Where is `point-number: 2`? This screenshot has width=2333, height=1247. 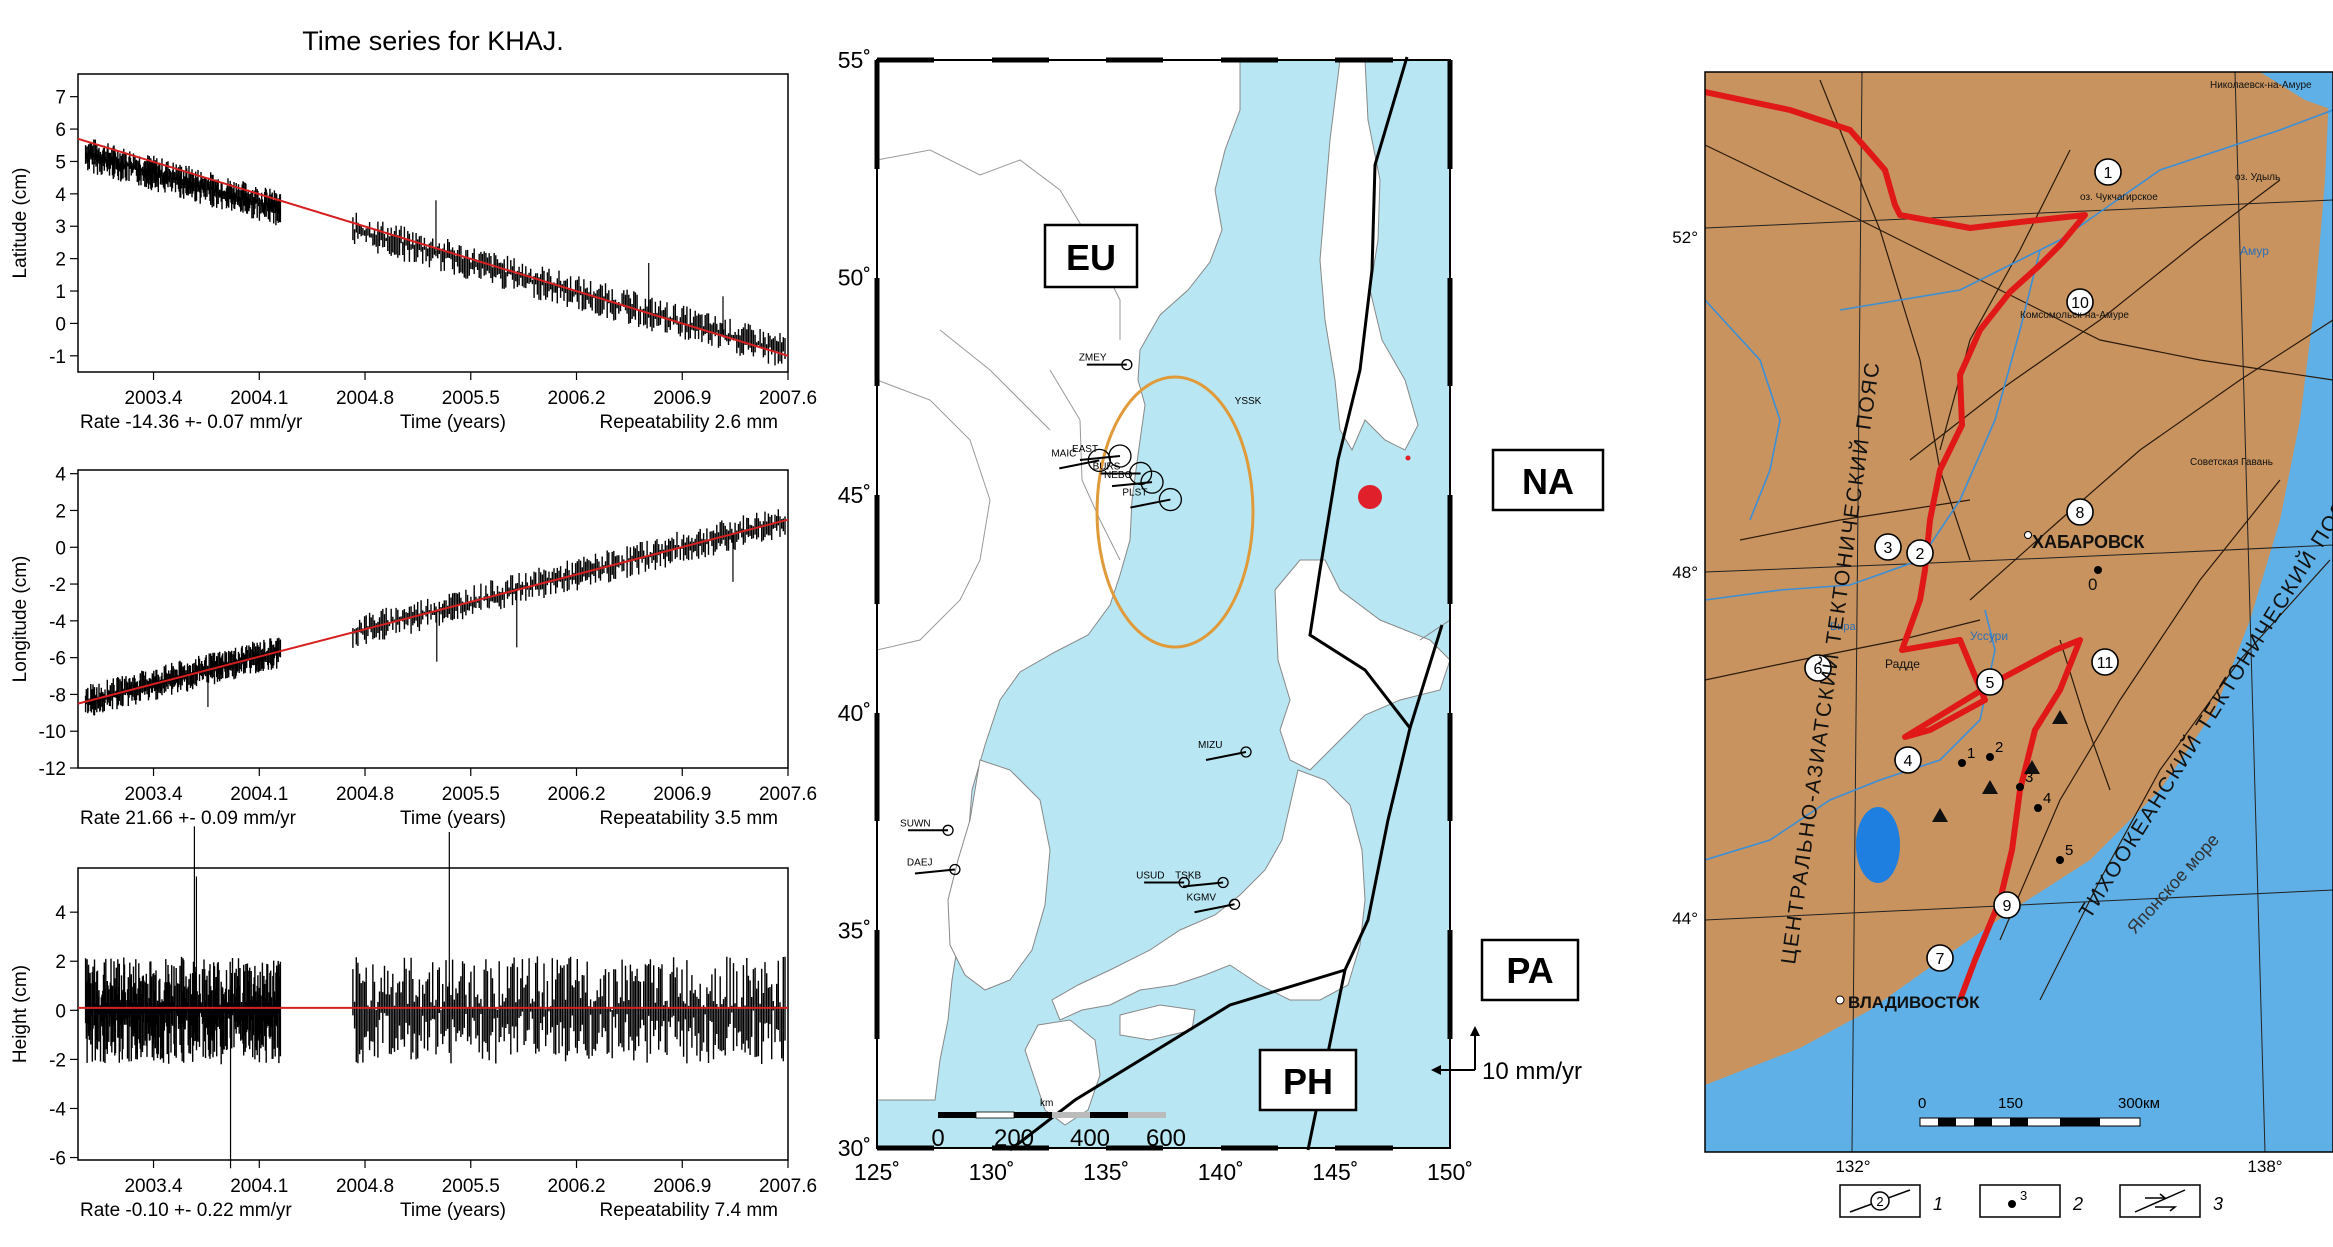
point-number: 2 is located at coordinates (1999, 747).